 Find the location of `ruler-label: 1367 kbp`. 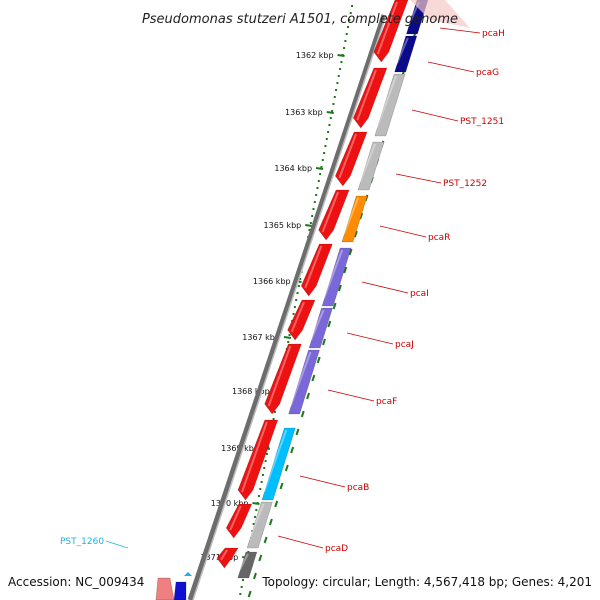

ruler-label: 1367 kbp is located at coordinates (261, 337).